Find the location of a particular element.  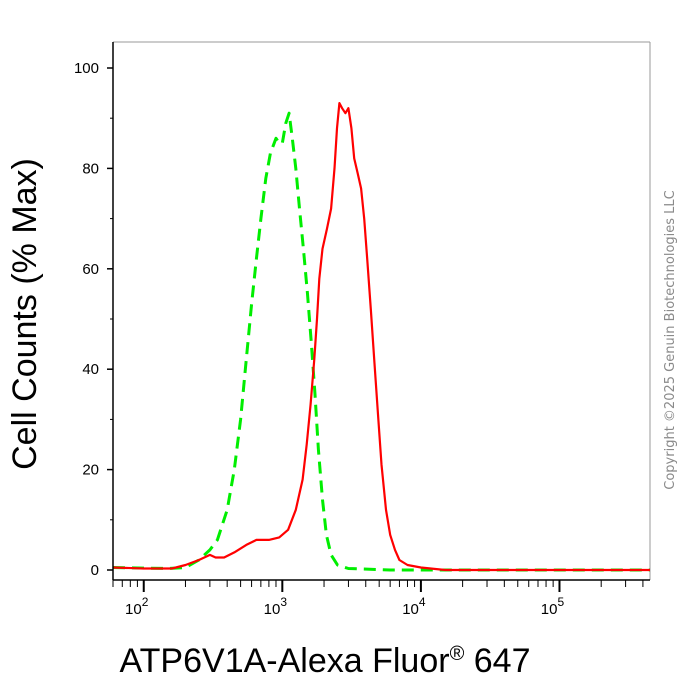

y-tick-label: 100 is located at coordinates (86, 68).